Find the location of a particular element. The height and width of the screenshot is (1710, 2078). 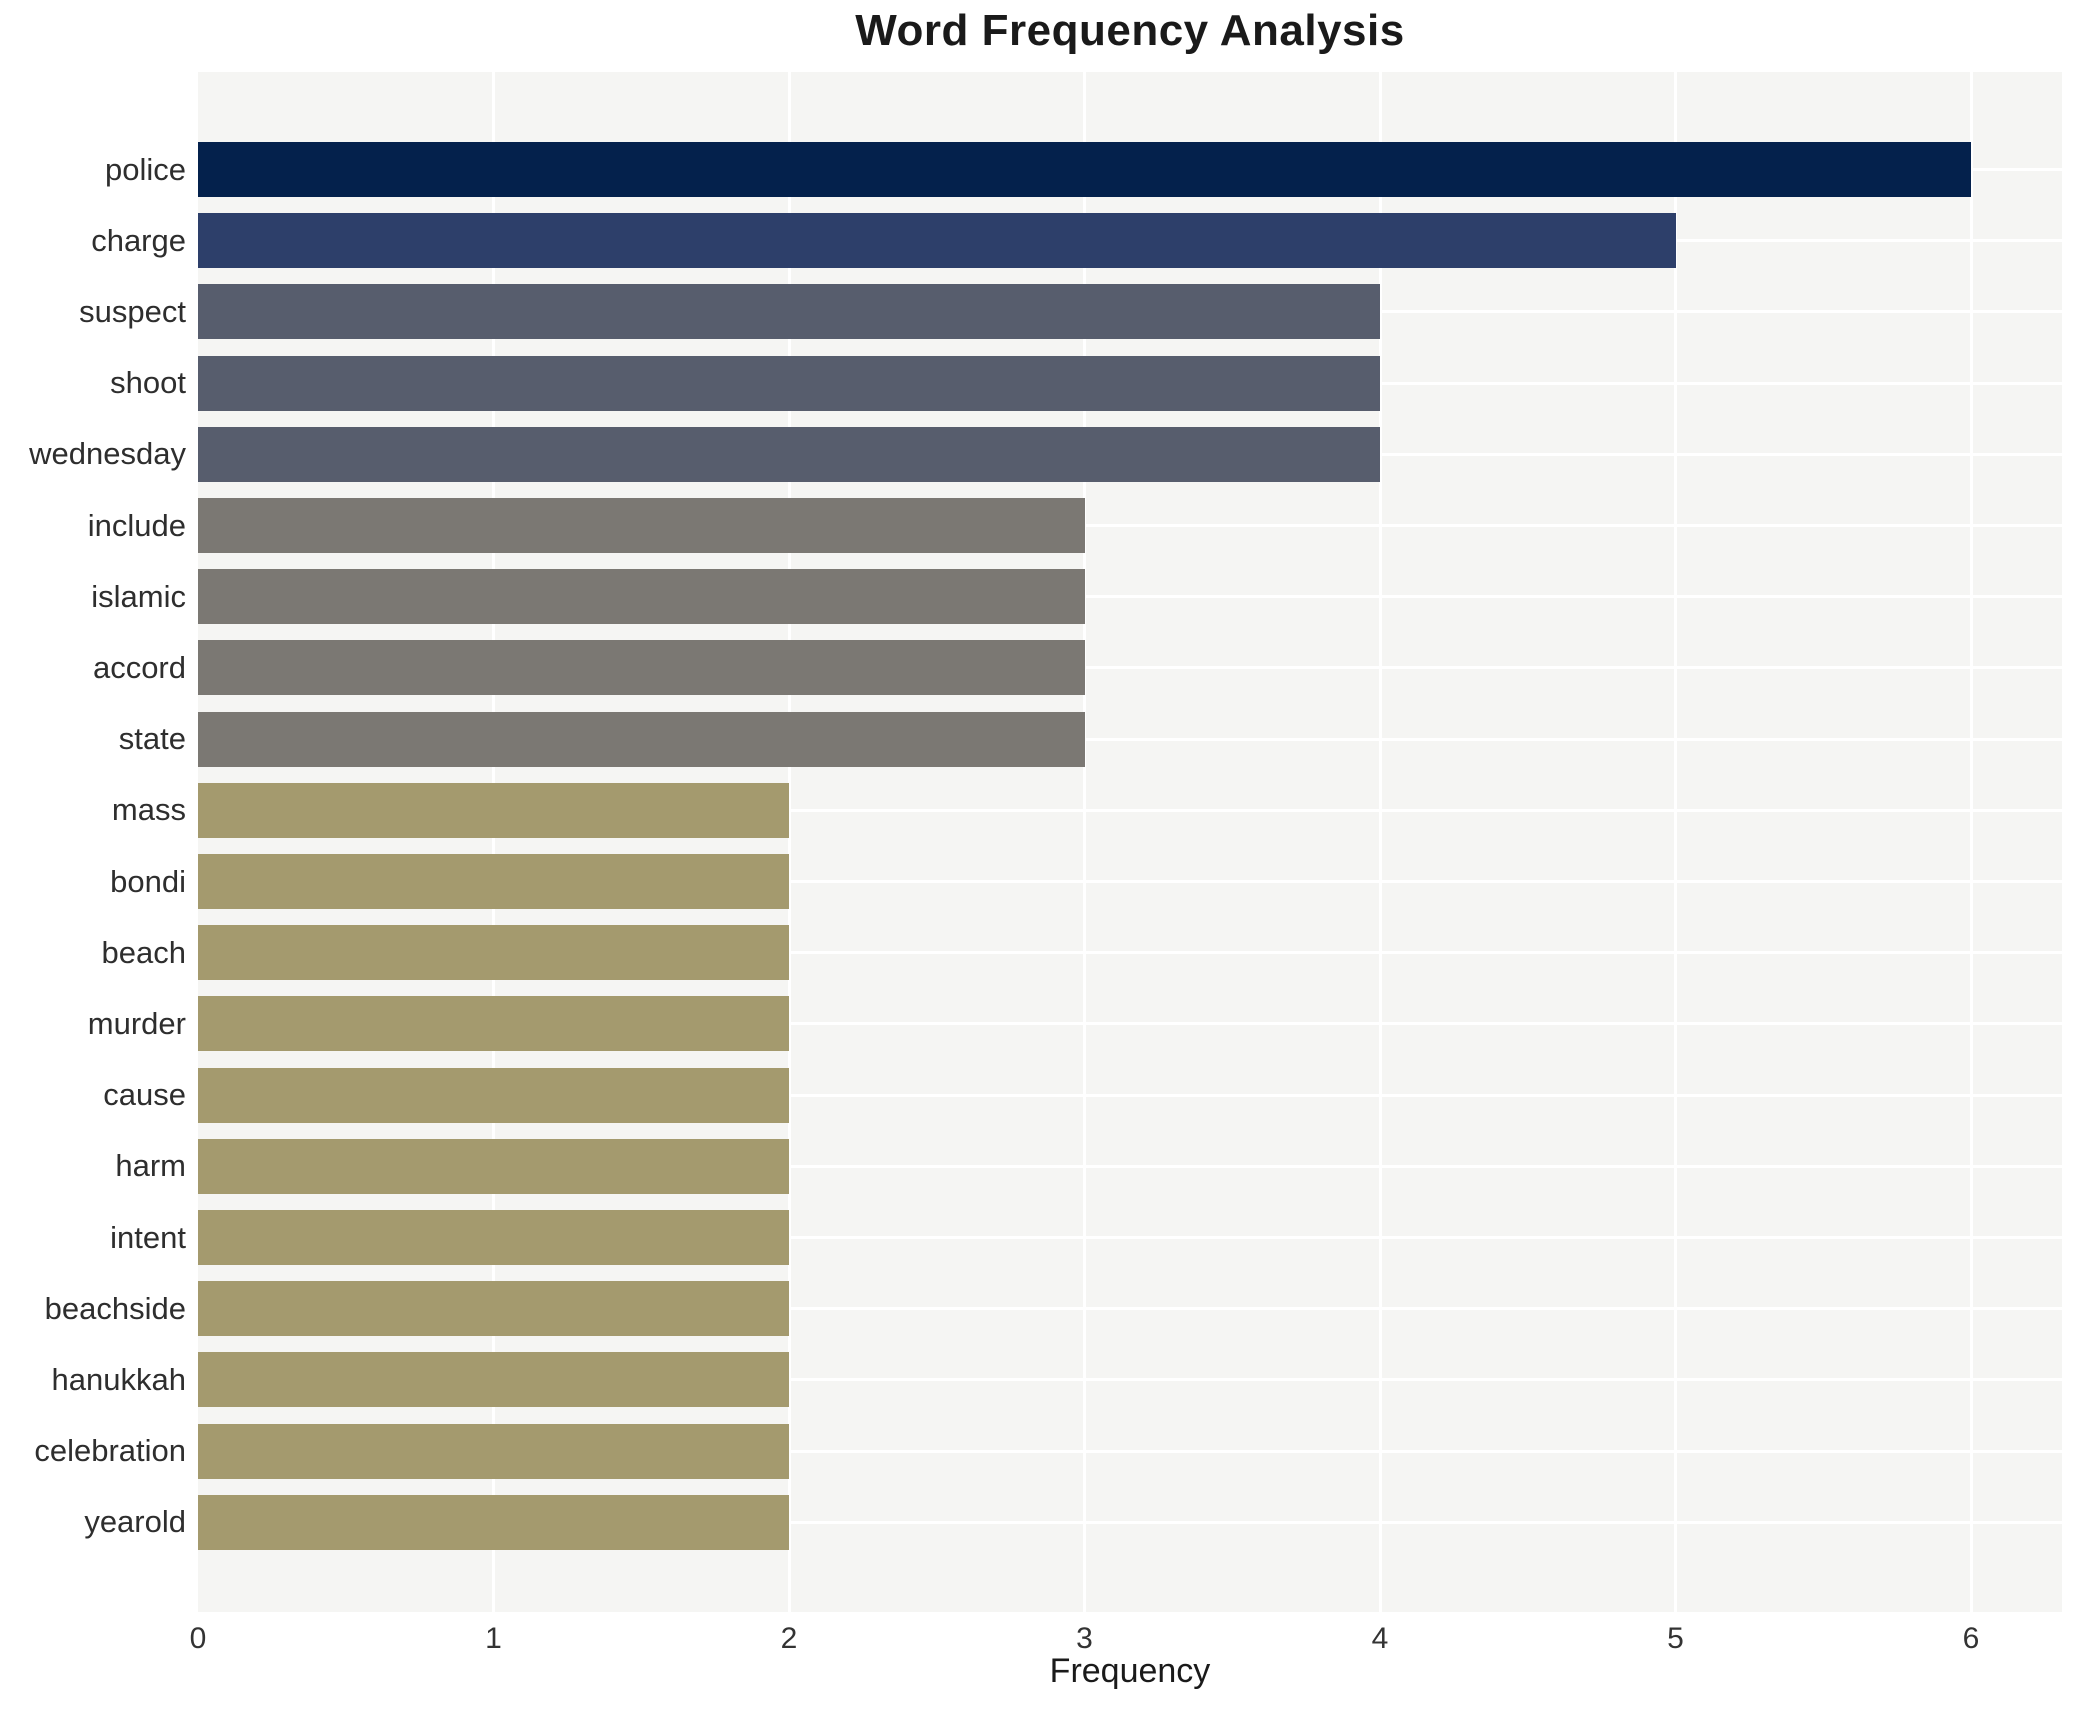

bar-accord is located at coordinates (641, 668).